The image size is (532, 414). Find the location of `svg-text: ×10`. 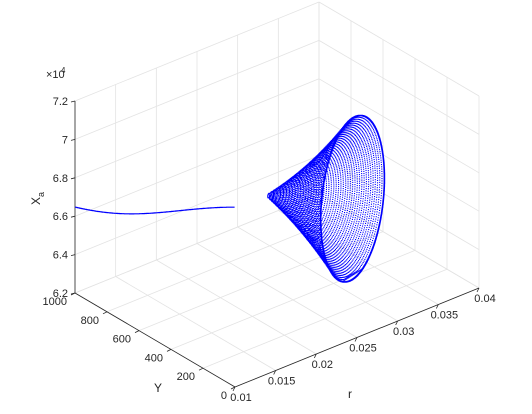

svg-text: ×10 is located at coordinates (55, 75).